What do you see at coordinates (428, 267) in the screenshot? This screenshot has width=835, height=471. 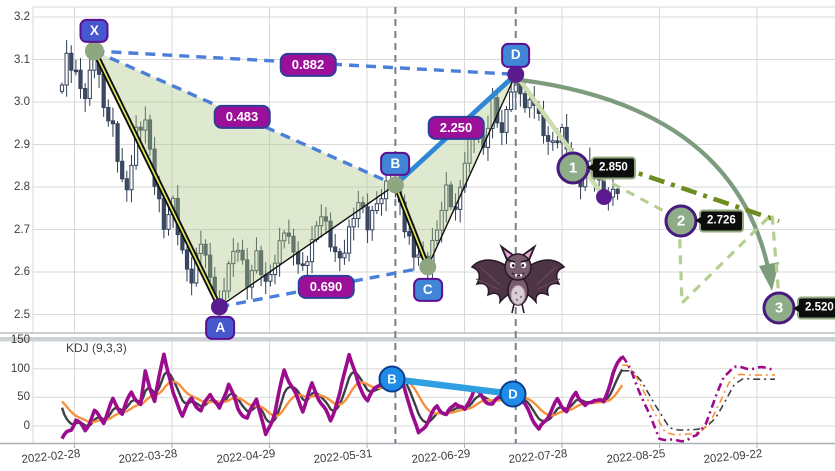 I see `pattern-point-dot-c` at bounding box center [428, 267].